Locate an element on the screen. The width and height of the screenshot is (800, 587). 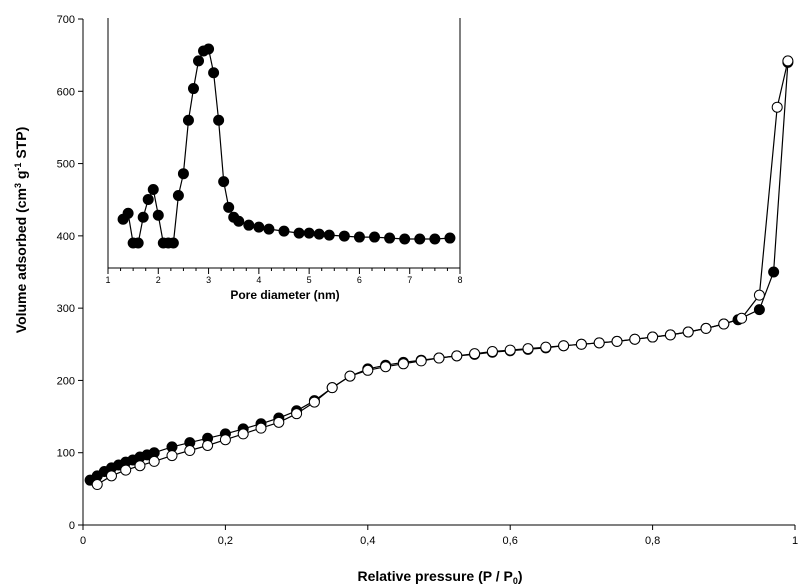
main-y-tick-label: 600 is located at coordinates (66, 92).